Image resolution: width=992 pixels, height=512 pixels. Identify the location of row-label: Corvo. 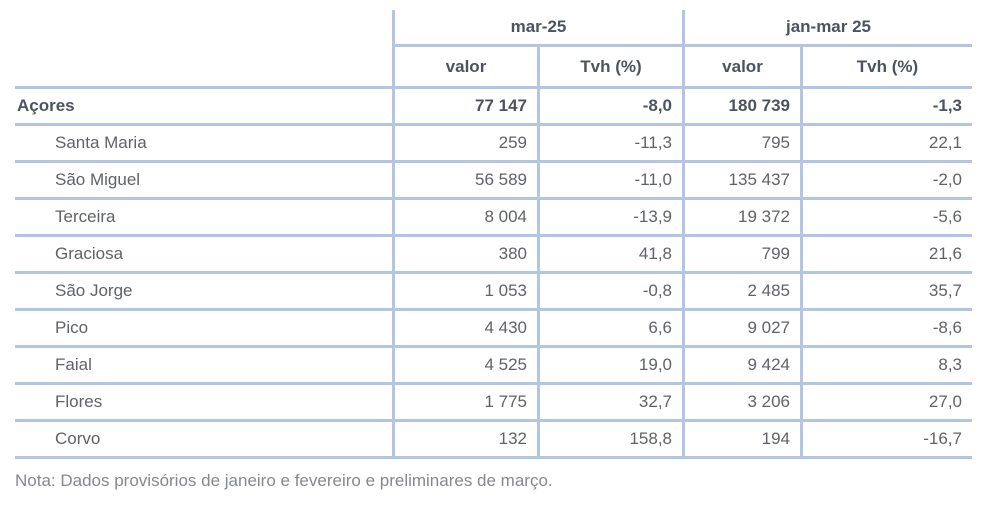
(78, 438).